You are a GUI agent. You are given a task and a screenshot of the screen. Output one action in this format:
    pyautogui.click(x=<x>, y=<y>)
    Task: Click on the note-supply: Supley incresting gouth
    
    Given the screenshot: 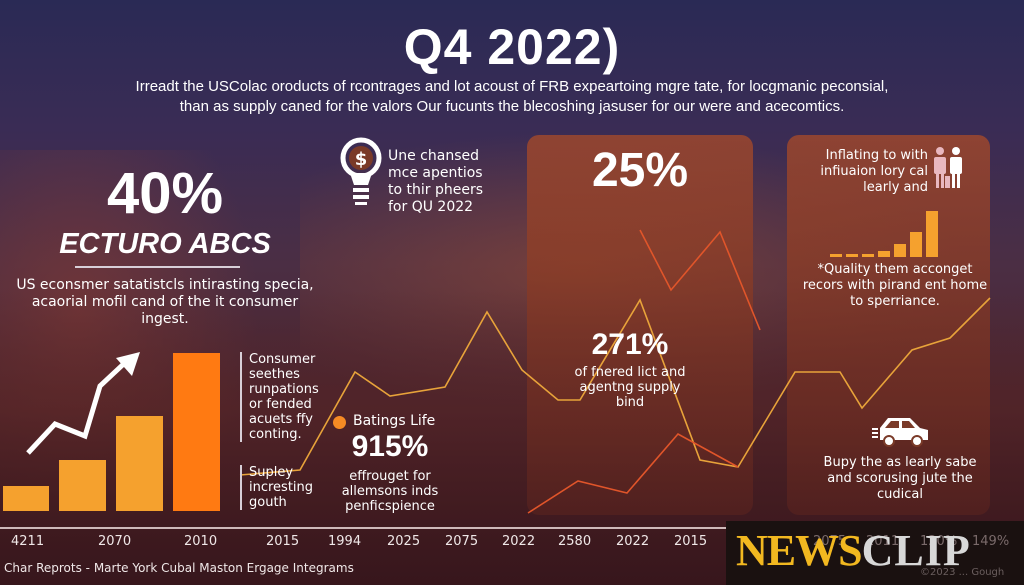 What is the action you would take?
    pyautogui.click(x=285, y=487)
    